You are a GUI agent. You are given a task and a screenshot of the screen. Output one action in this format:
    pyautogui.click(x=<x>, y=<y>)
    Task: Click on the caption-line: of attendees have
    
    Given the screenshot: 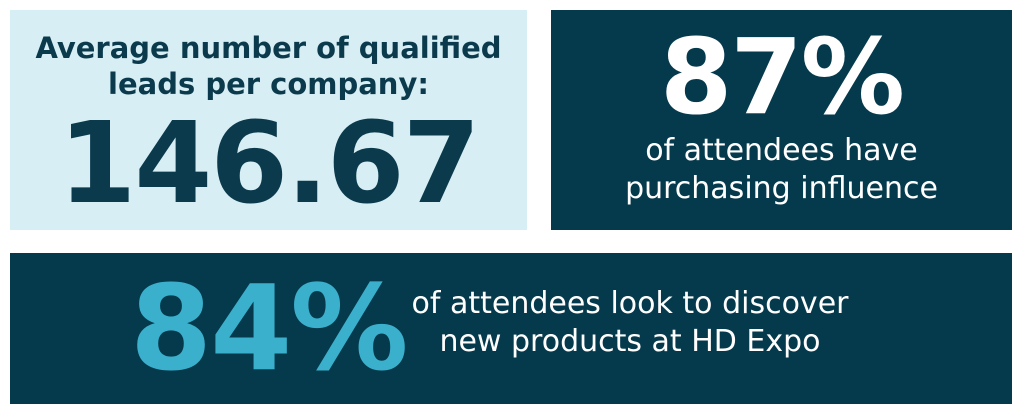 What is the action you would take?
    pyautogui.click(x=781, y=150)
    